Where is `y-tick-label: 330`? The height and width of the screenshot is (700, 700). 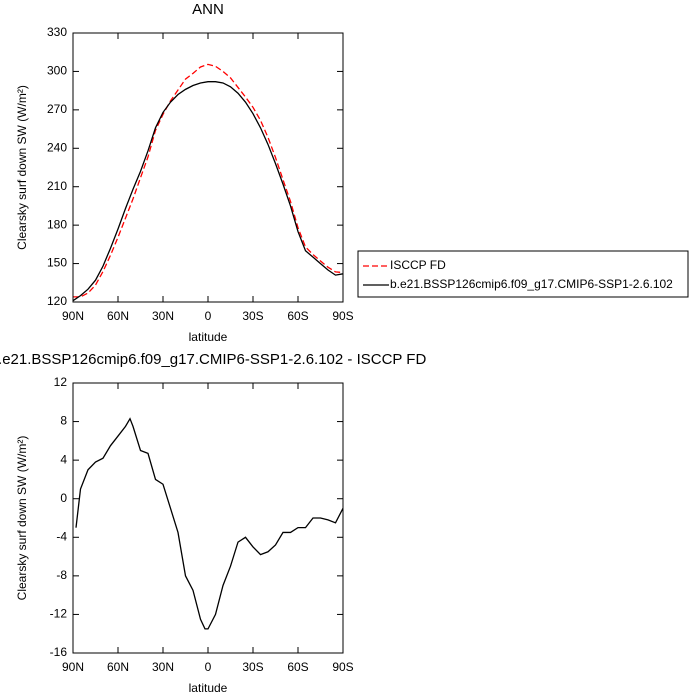 y-tick-label: 330 is located at coordinates (57, 32).